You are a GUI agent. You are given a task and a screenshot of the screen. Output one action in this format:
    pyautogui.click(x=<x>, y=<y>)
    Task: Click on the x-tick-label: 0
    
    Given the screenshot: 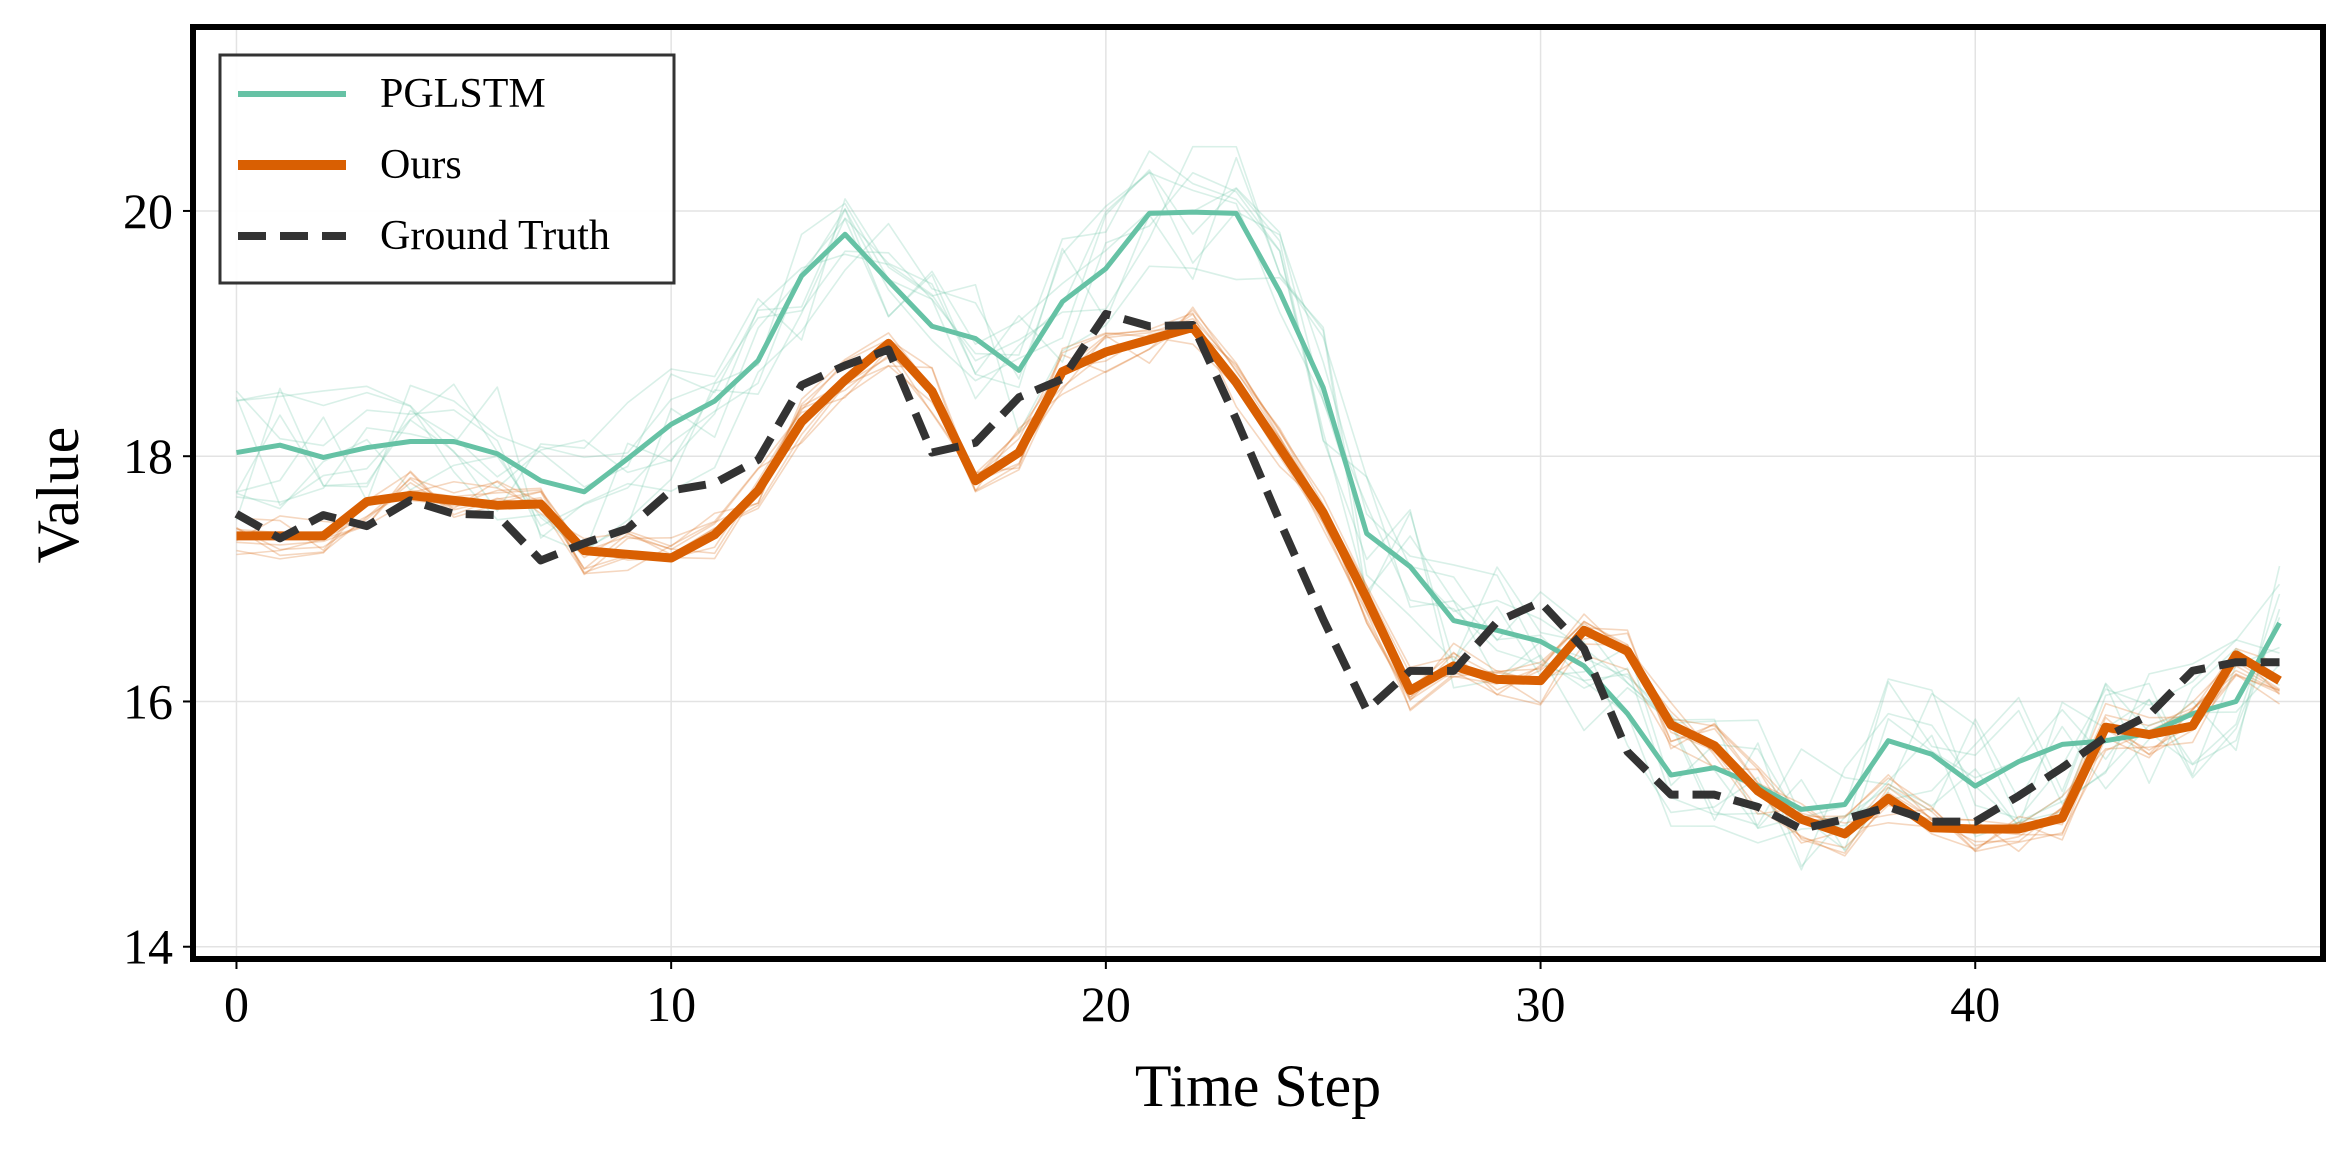 What is the action you would take?
    pyautogui.click(x=236, y=1004)
    